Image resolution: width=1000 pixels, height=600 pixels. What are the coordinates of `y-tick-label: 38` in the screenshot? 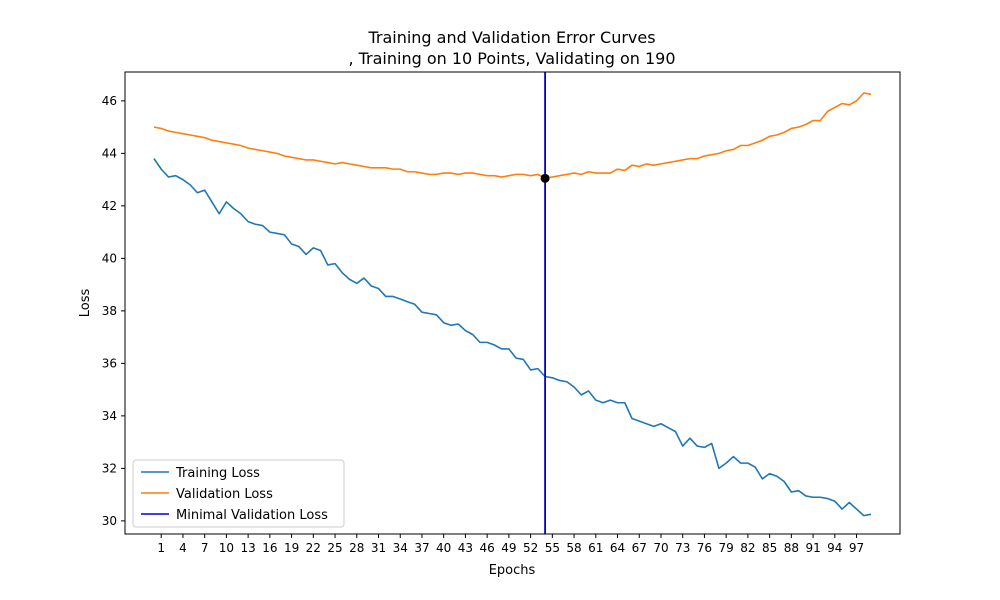 It's located at (109, 311).